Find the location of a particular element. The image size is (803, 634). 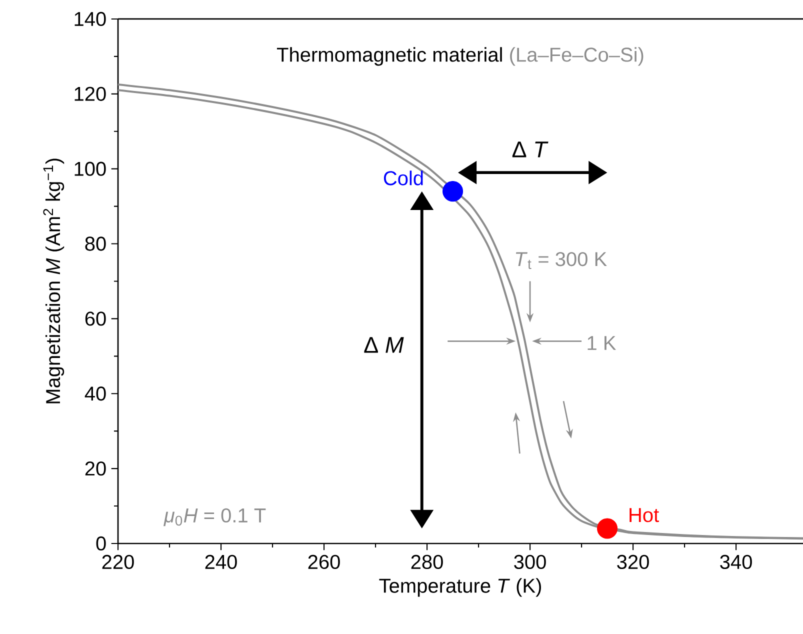

x-tick-label: 240 is located at coordinates (221, 562).